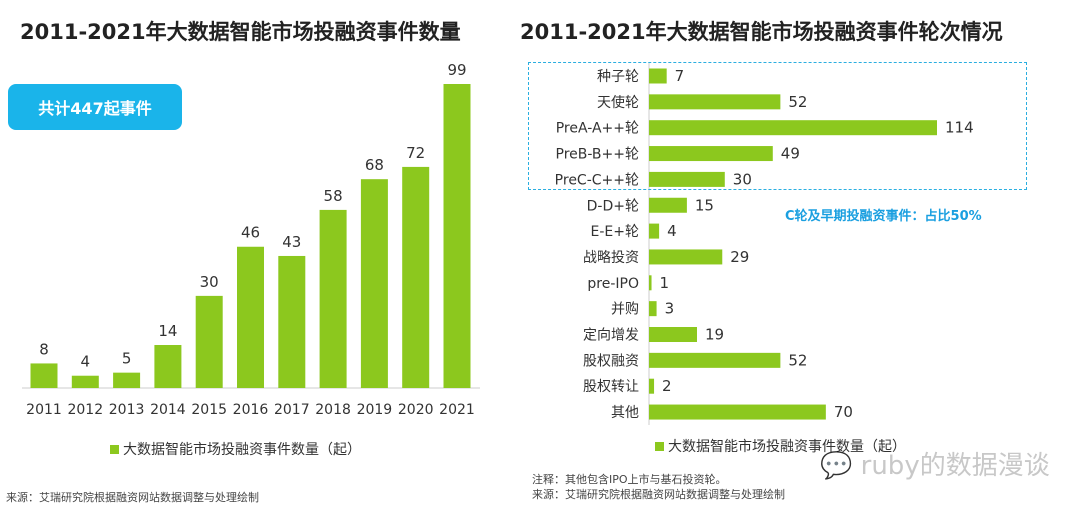  What do you see at coordinates (85, 381) in the screenshot?
I see `bar-2012` at bounding box center [85, 381].